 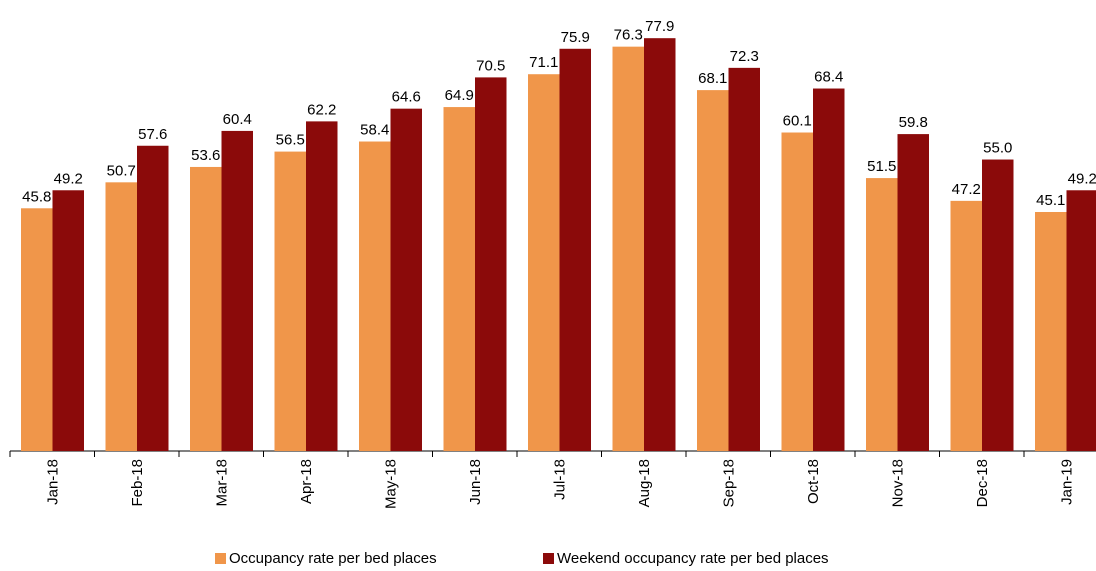 What do you see at coordinates (728, 483) in the screenshot?
I see `x-tick-label: Sep-18` at bounding box center [728, 483].